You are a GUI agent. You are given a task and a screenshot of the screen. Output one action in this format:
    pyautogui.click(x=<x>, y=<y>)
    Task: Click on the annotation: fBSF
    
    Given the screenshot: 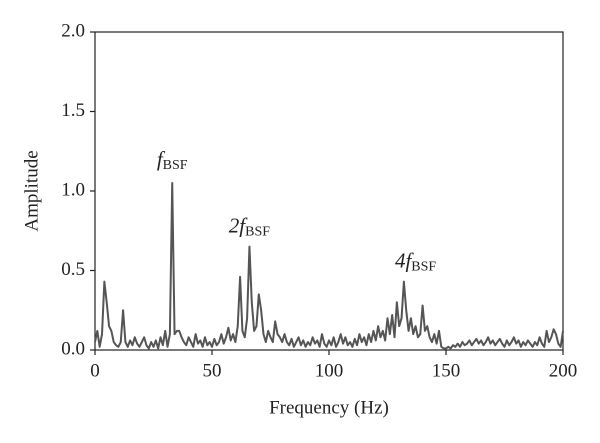 What is the action you would take?
    pyautogui.click(x=172, y=160)
    